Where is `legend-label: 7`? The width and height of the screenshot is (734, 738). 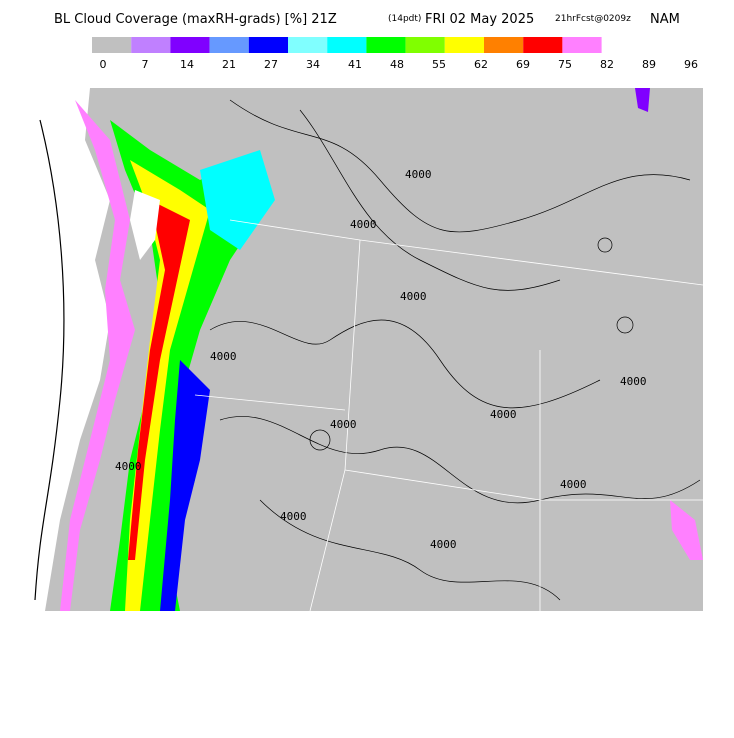 legend-label: 7 is located at coordinates (145, 64).